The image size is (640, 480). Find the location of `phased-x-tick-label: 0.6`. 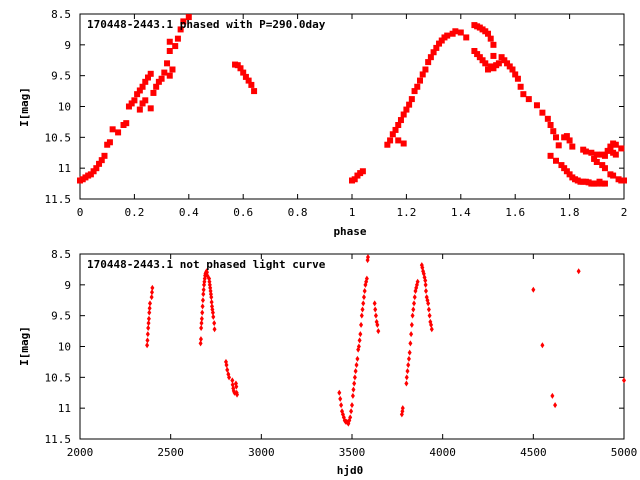

phased-x-tick-label: 0.6 is located at coordinates (243, 212).